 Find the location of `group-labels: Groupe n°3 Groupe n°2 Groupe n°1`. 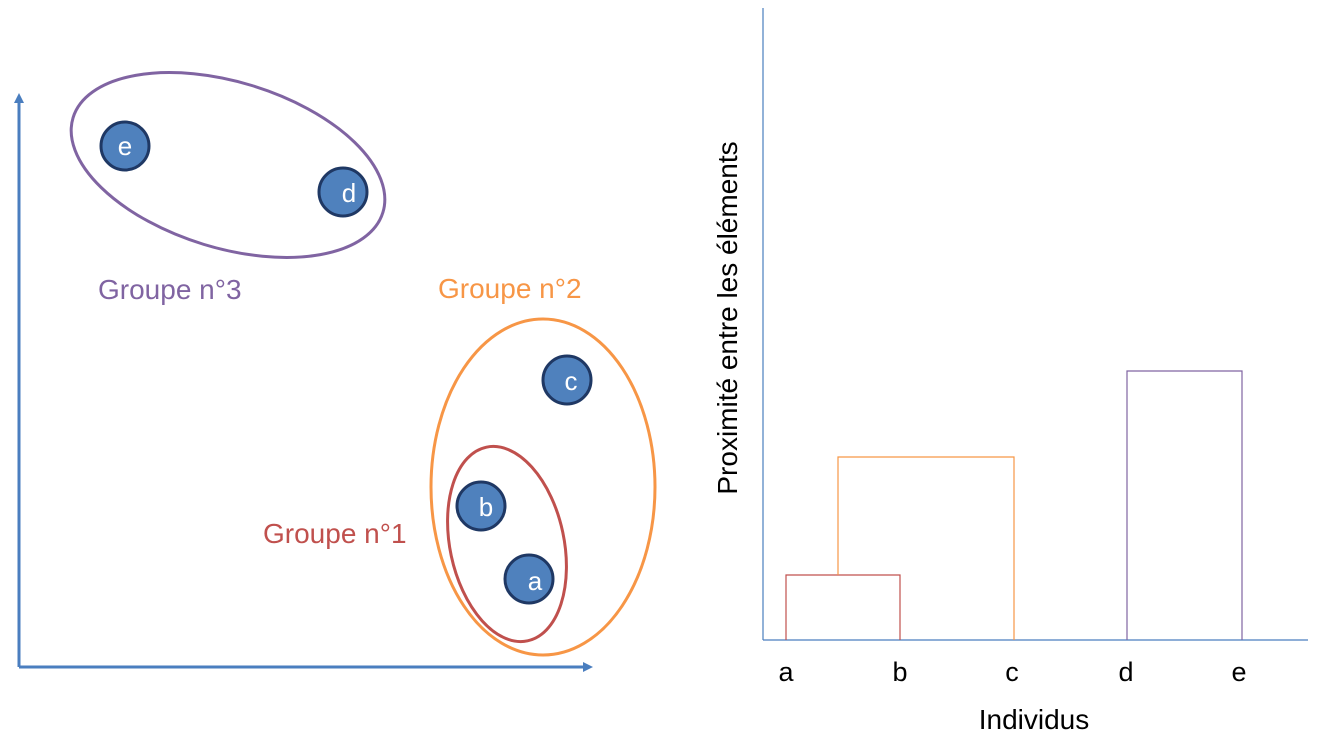

group-labels: Groupe n°3 Groupe n°2 Groupe n°1 is located at coordinates (340, 411).